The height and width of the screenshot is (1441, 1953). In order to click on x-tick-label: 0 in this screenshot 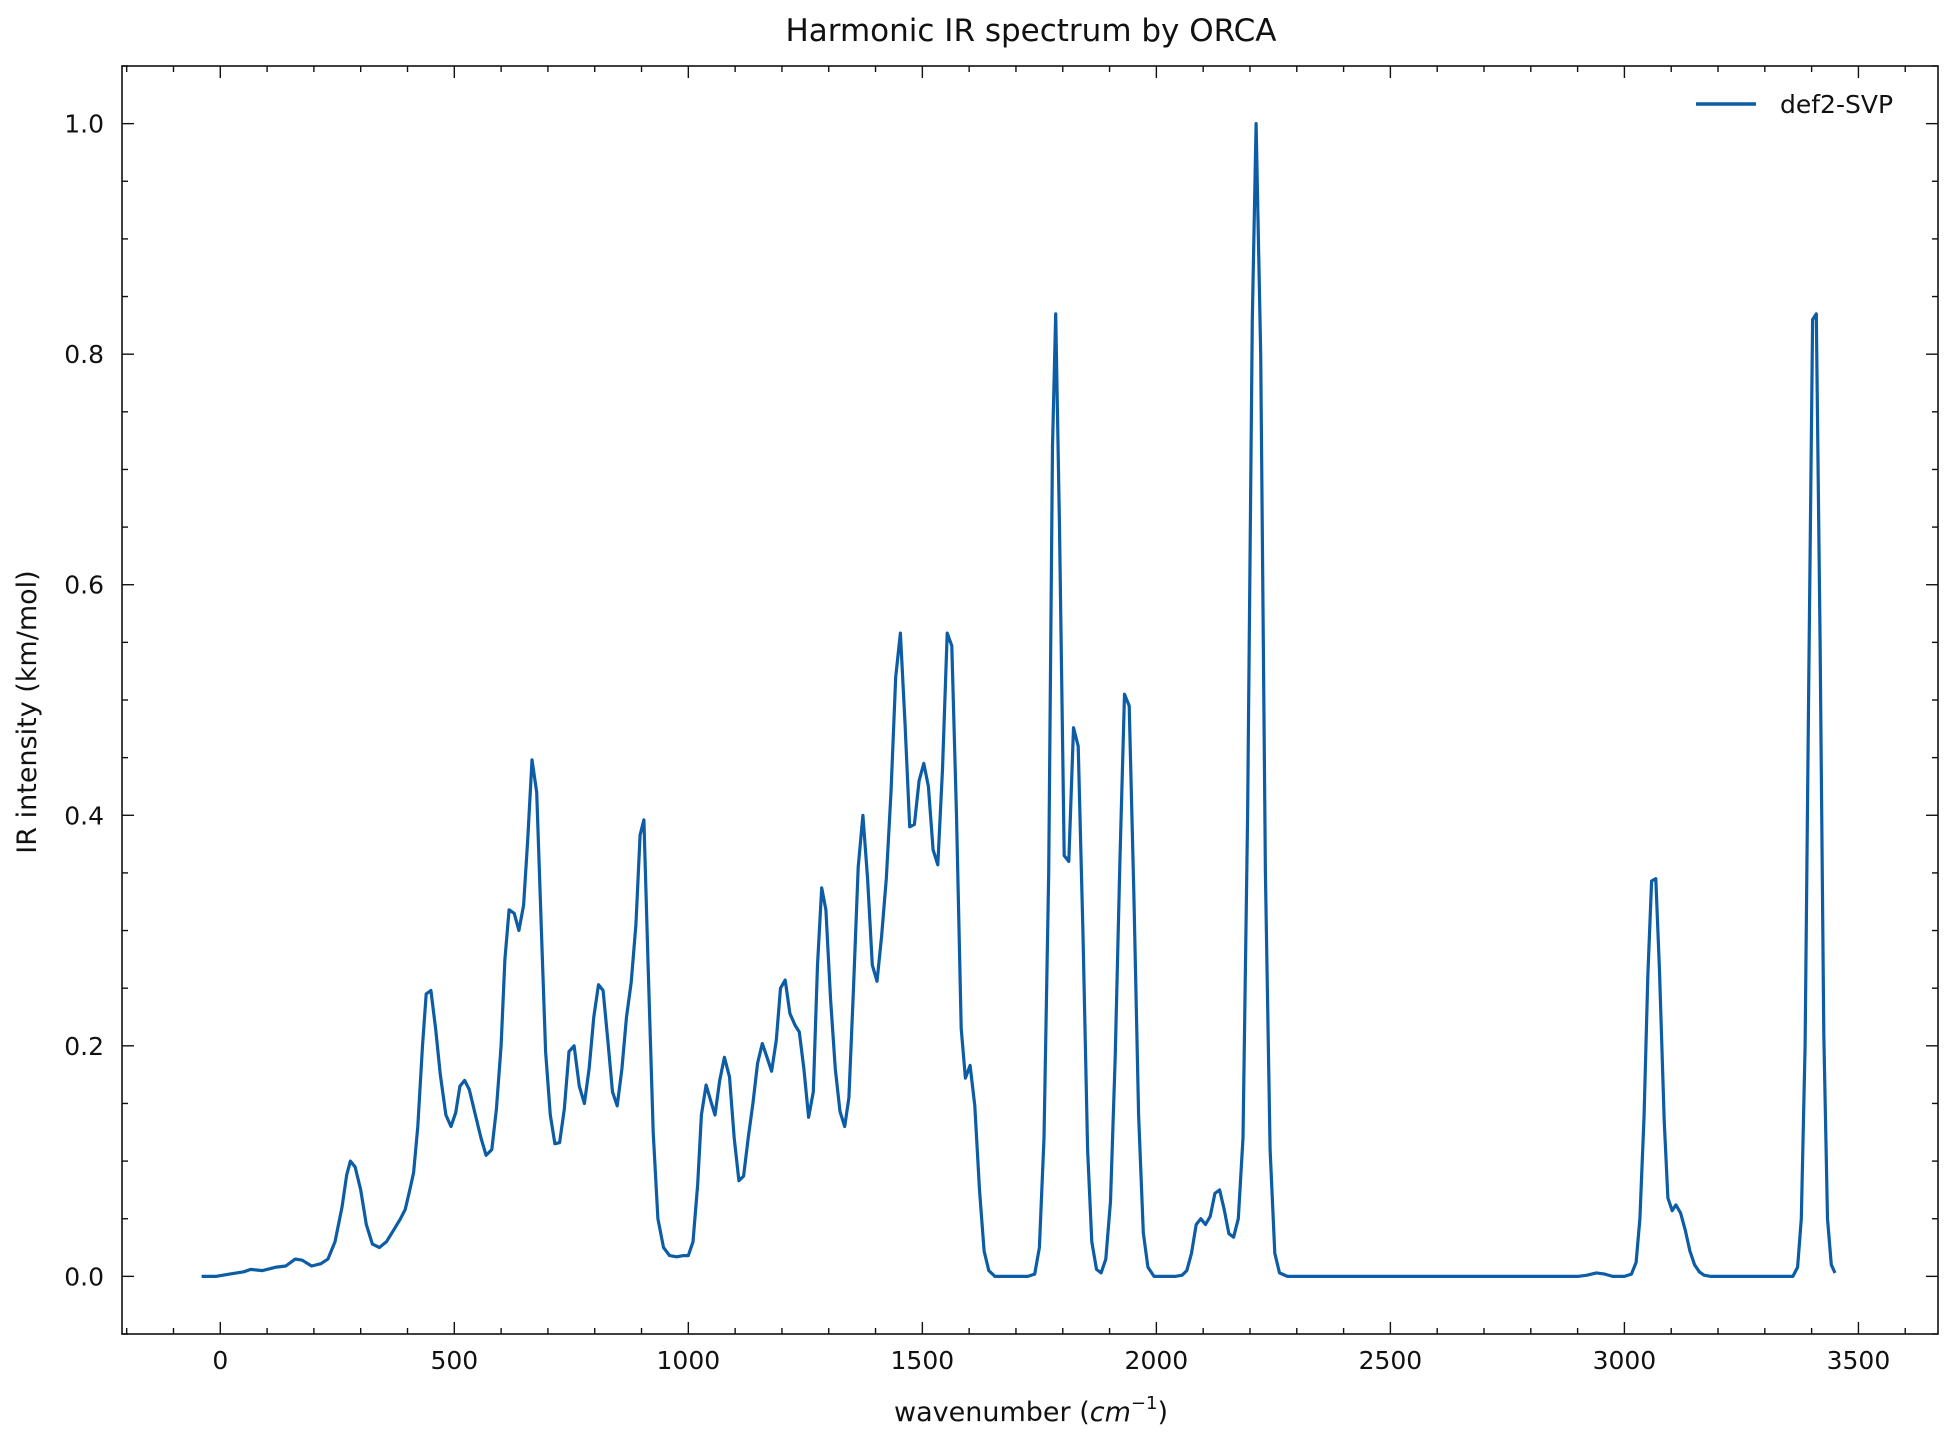, I will do `click(220, 1360)`.